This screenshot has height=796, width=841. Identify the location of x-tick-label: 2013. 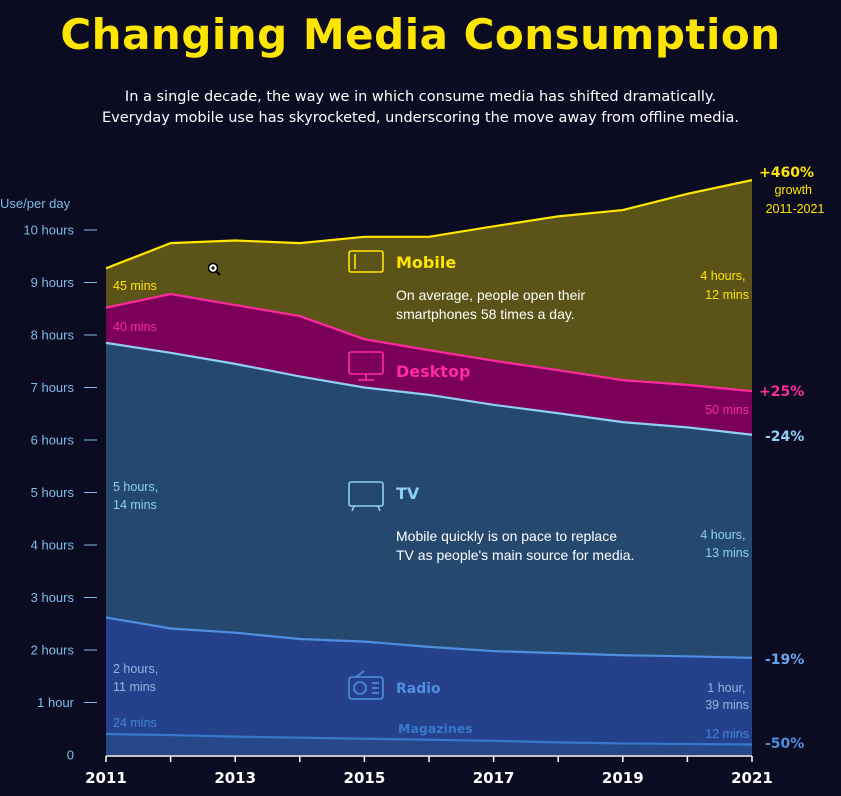
(235, 778).